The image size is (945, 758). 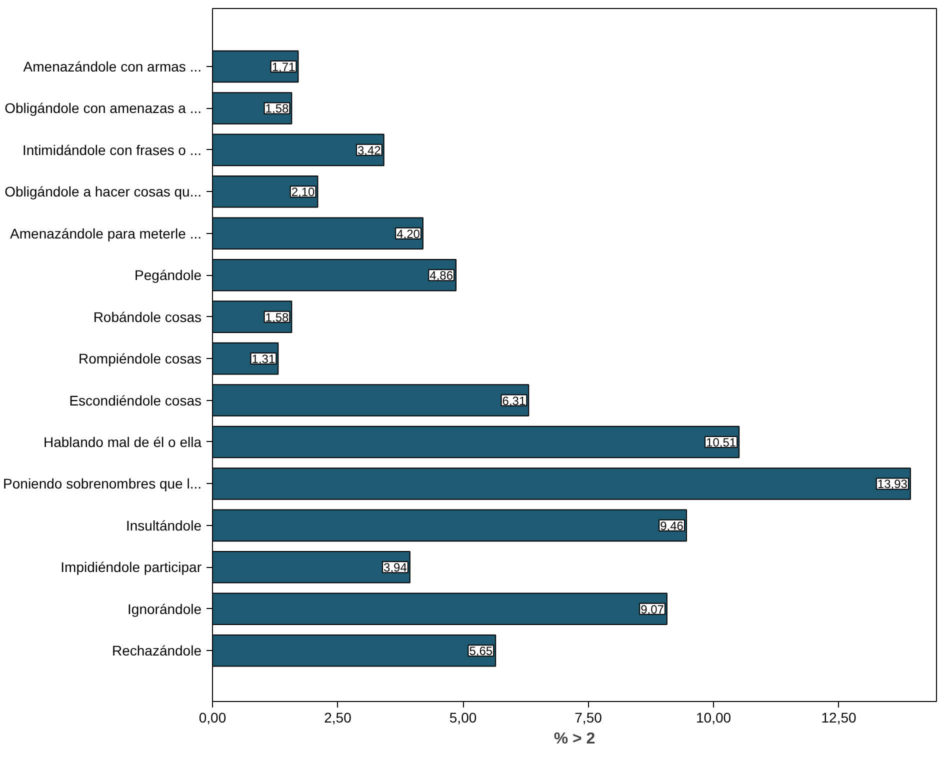 What do you see at coordinates (892, 484) in the screenshot?
I see `data-label: 13,93` at bounding box center [892, 484].